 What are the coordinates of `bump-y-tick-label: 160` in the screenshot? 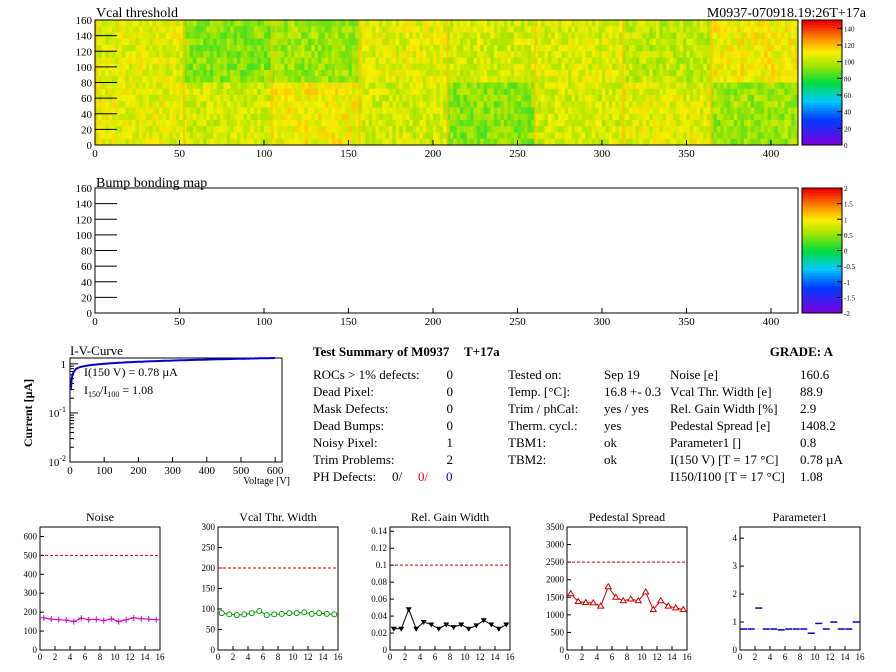 It's located at (84, 189).